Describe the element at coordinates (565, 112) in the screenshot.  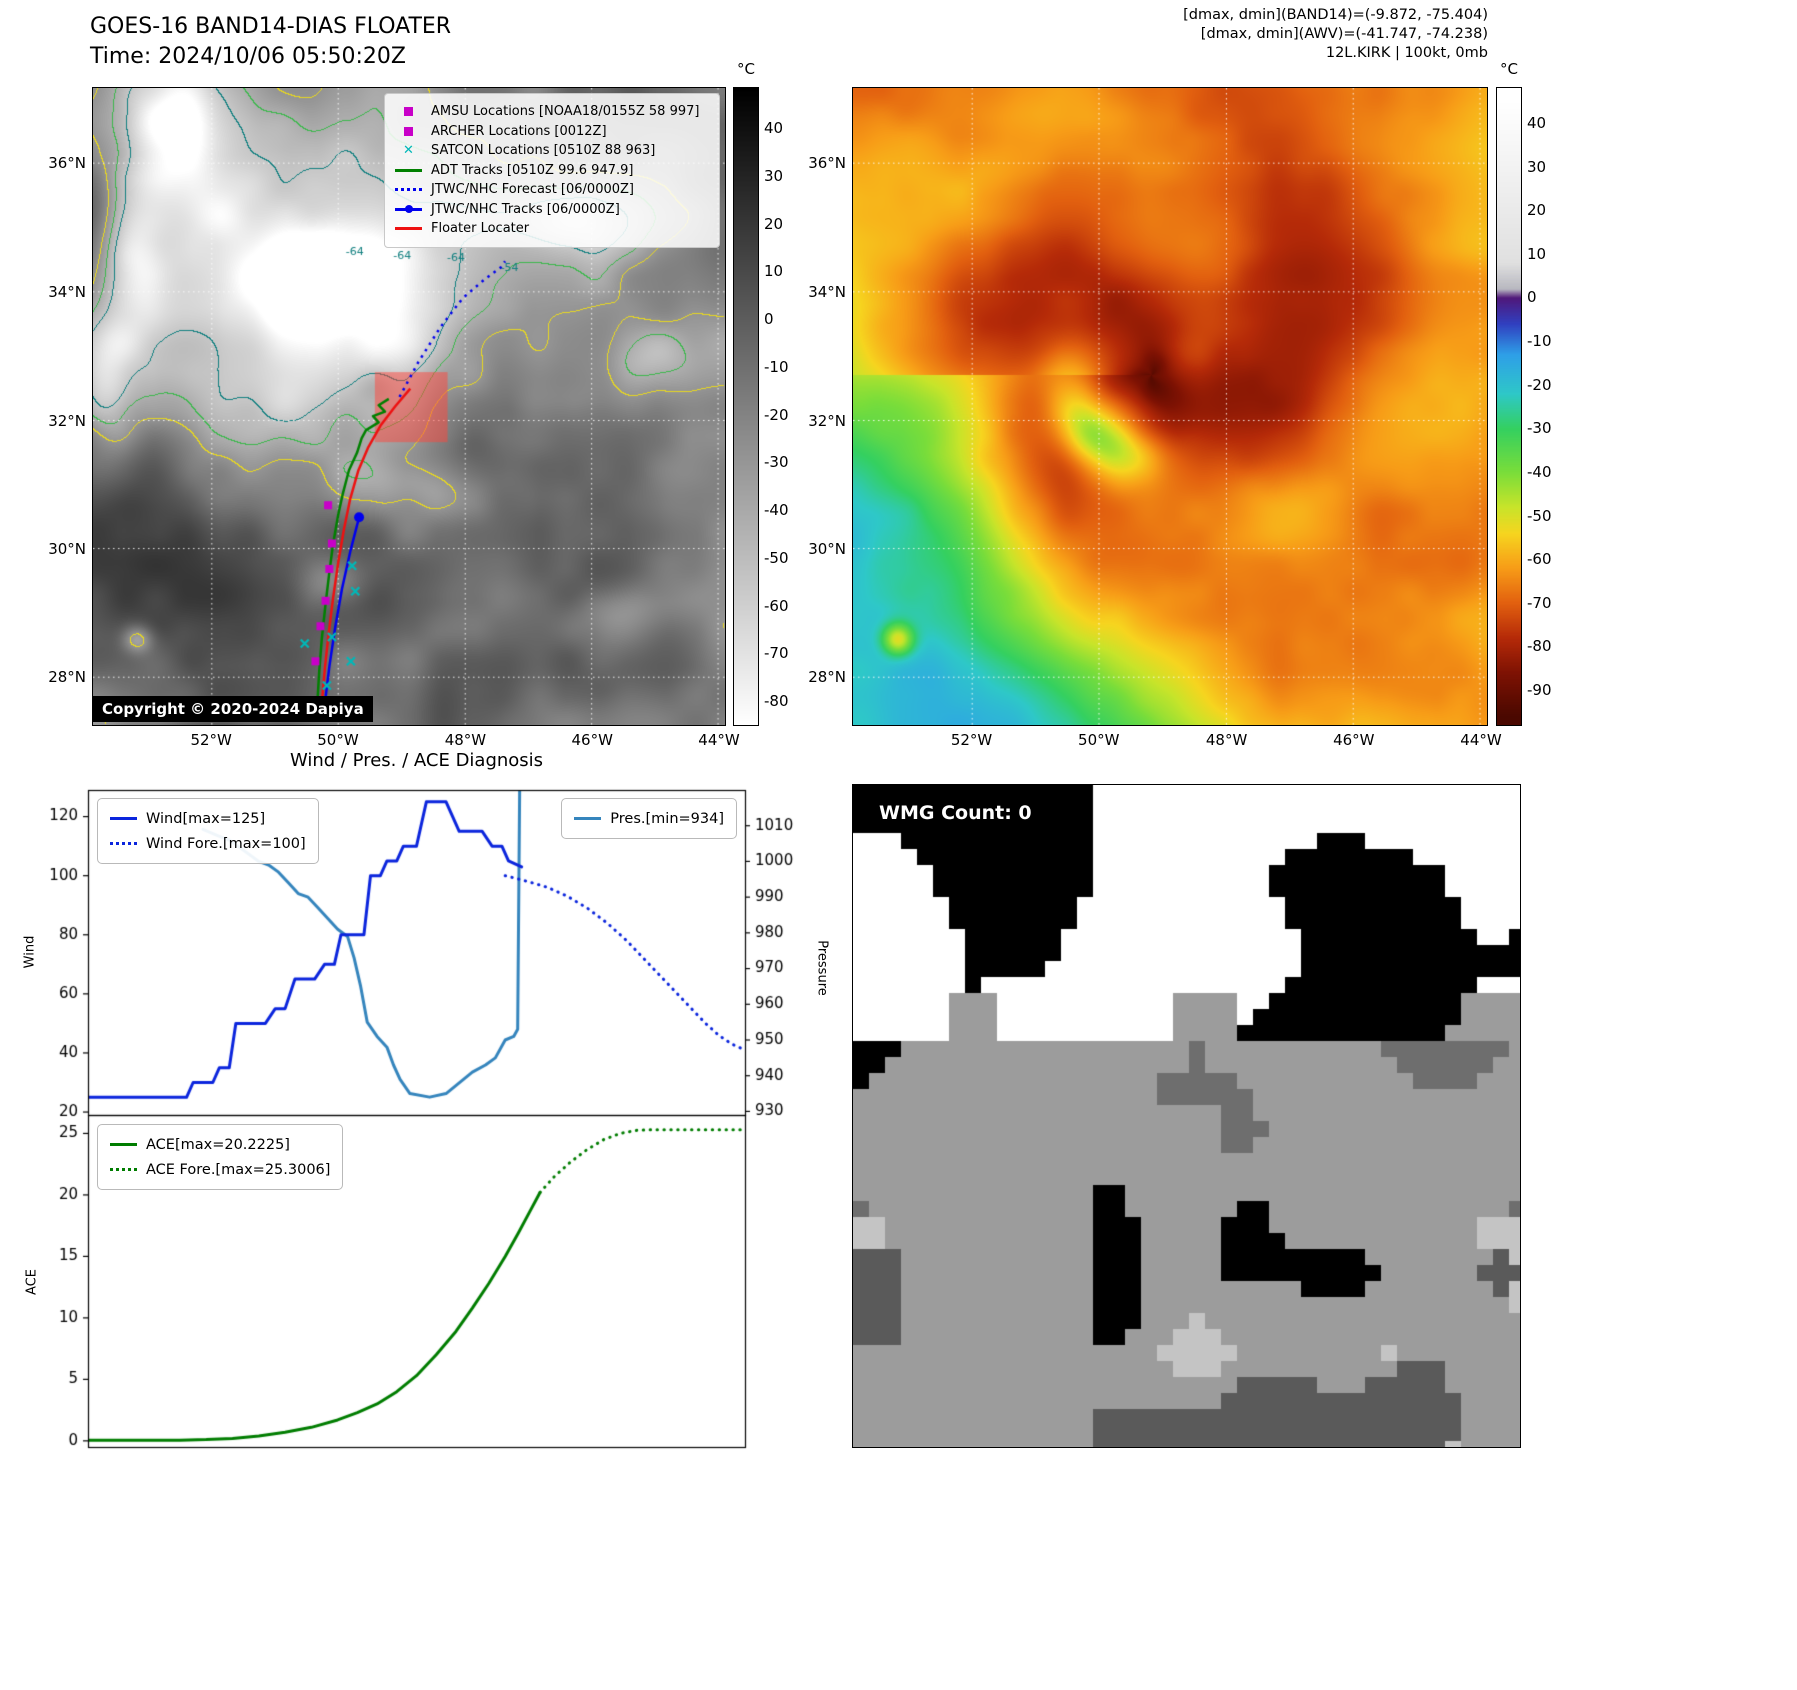
I see `legend-label: AMSU Locations [NOAA18/0155Z 58 997]` at that location.